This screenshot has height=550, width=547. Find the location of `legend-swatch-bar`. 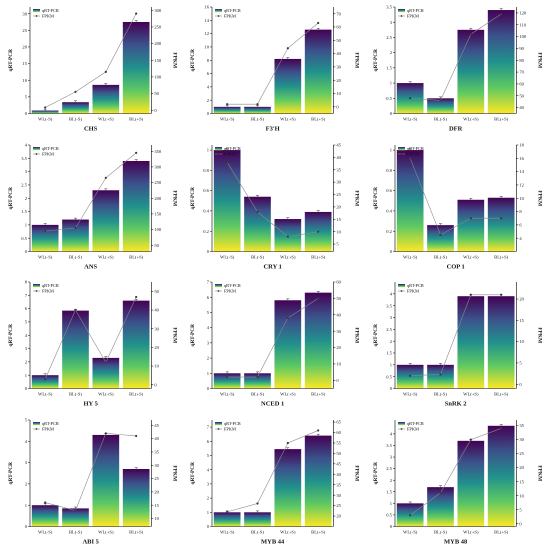

legend-swatch-bar is located at coordinates (36, 423).